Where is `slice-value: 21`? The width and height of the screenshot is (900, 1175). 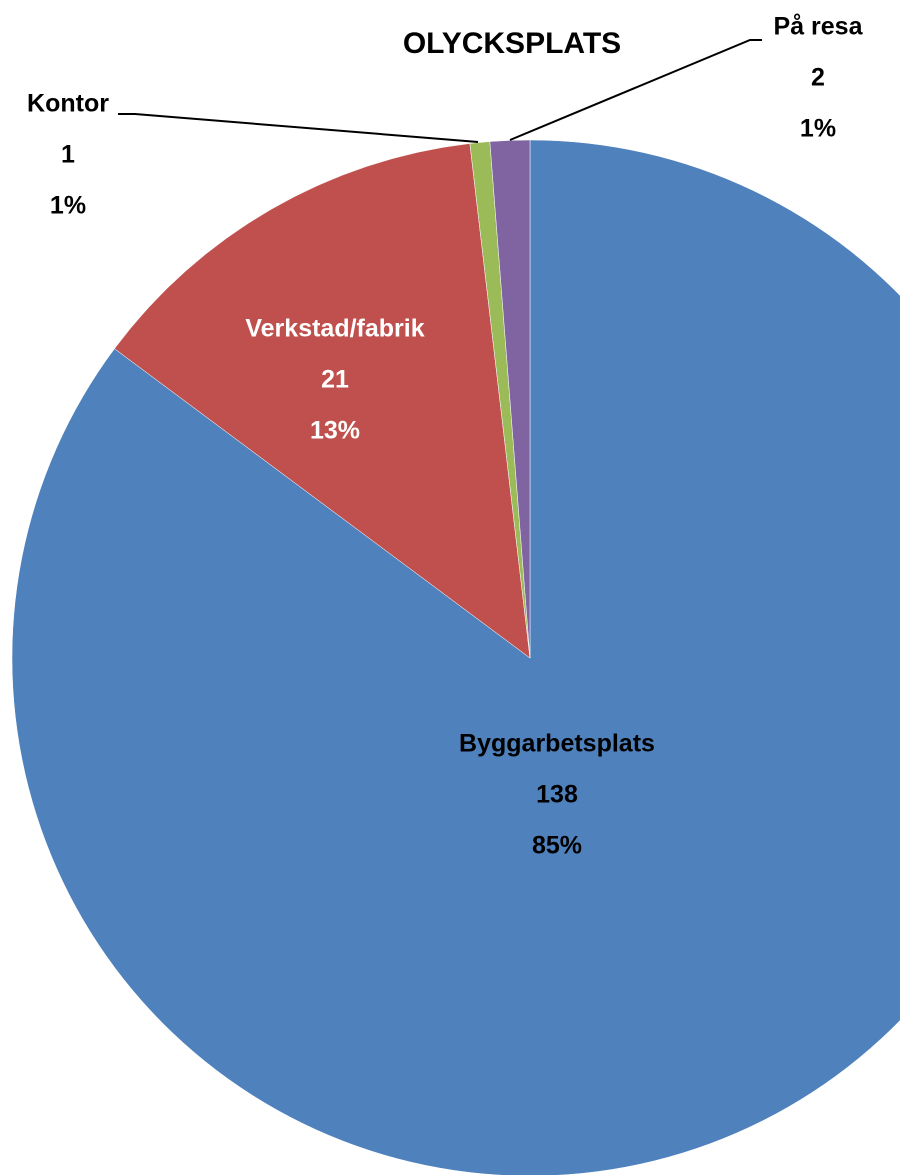 slice-value: 21 is located at coordinates (335, 380).